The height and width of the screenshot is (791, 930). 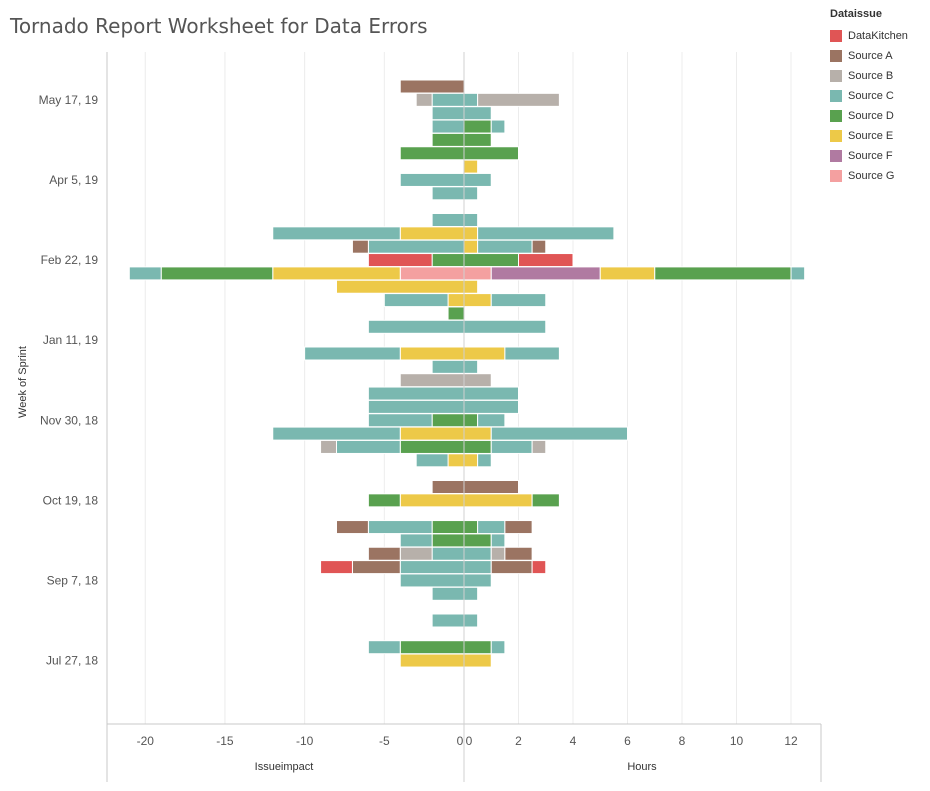 What do you see at coordinates (869, 76) in the screenshot?
I see `legend-item: Source B` at bounding box center [869, 76].